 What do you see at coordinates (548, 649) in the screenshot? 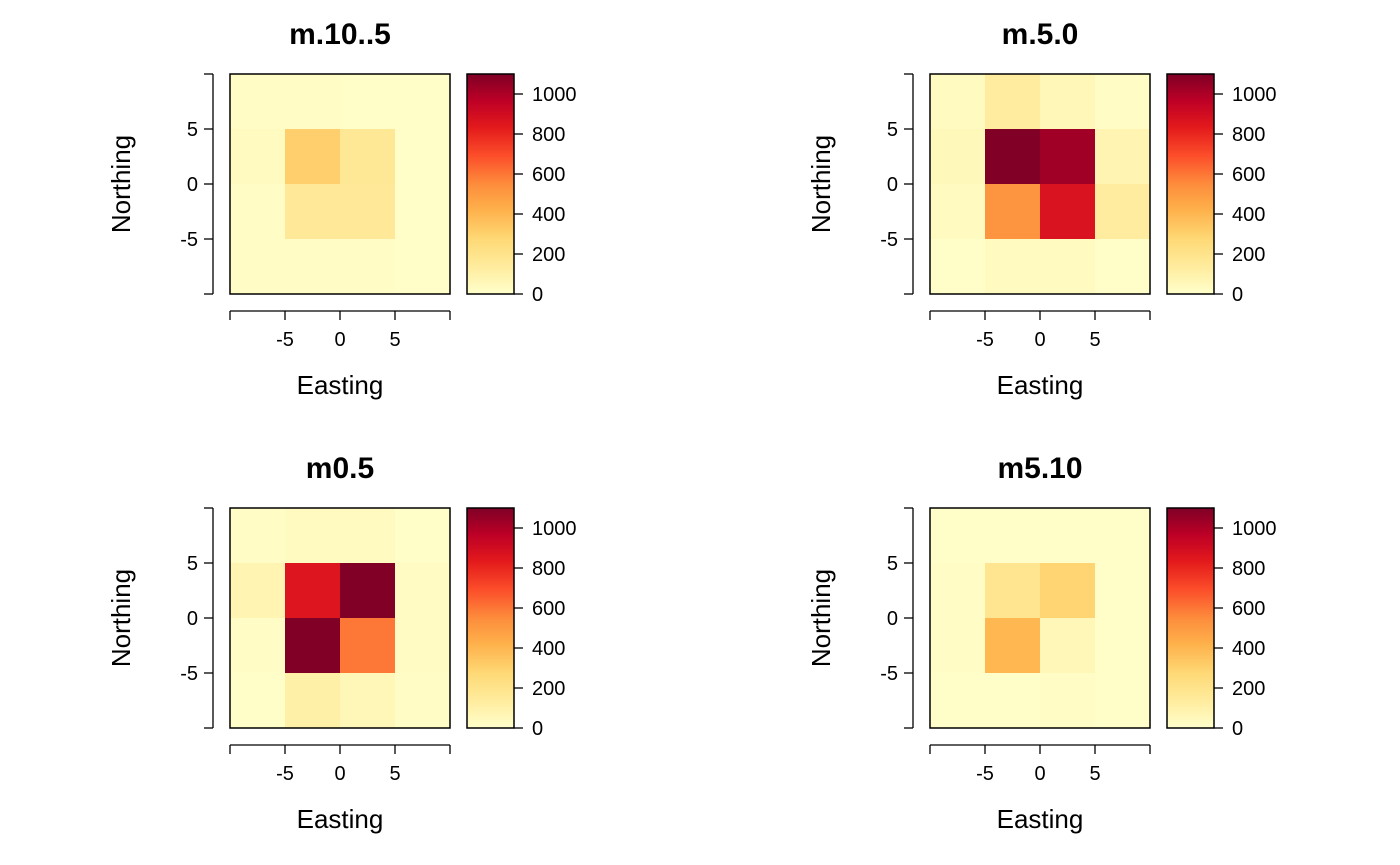
I see `colorbar-tick-label: 400` at bounding box center [548, 649].